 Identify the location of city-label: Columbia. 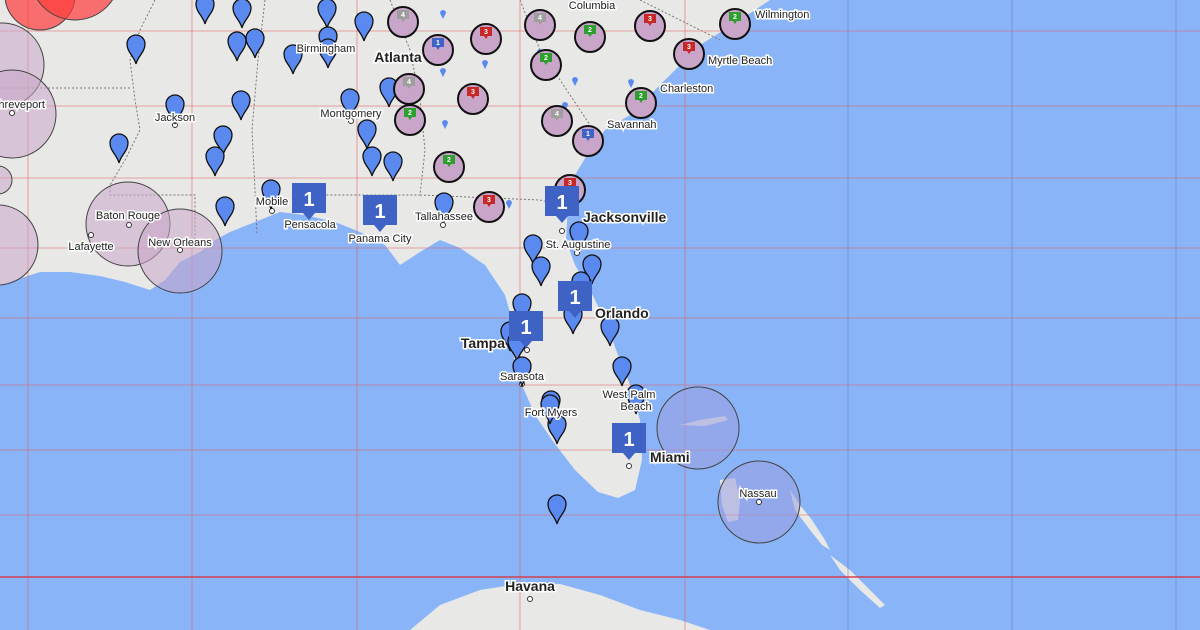
(592, 6).